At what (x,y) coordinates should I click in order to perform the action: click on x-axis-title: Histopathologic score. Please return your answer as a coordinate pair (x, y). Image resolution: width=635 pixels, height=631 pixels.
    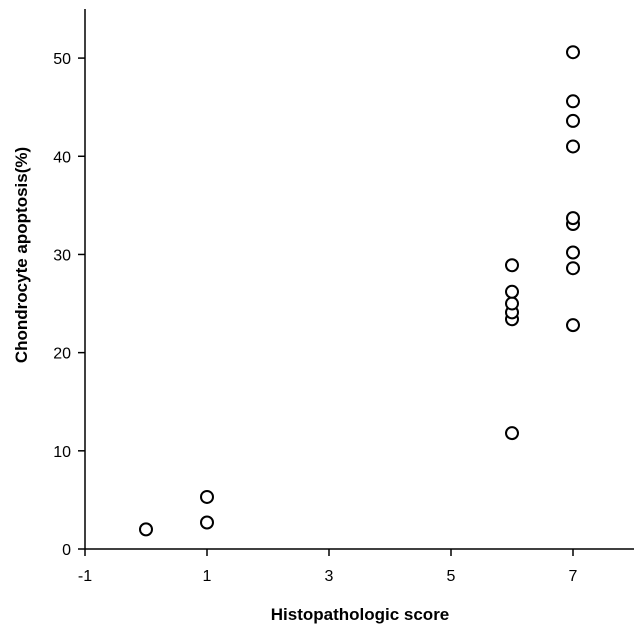
    Looking at the image, I should click on (360, 614).